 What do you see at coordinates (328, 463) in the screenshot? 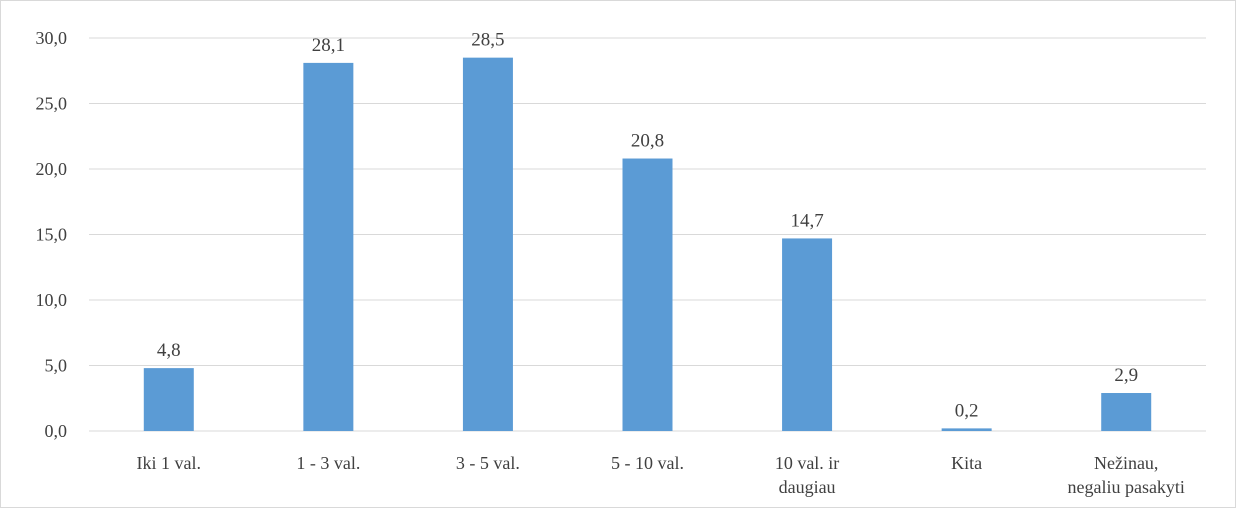
I see `x-category-label: 1 - 3 val.` at bounding box center [328, 463].